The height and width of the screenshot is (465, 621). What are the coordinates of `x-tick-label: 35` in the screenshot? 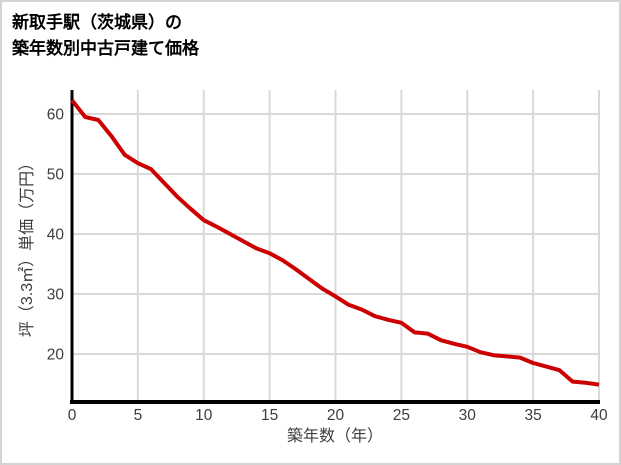 It's located at (533, 415).